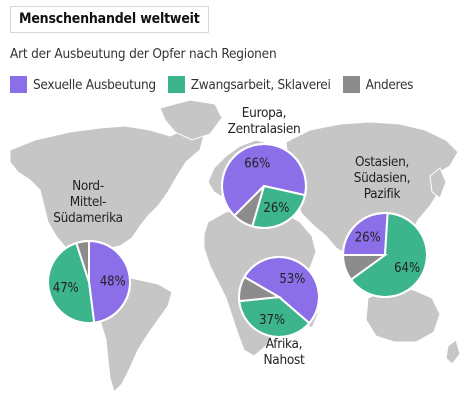 The width and height of the screenshot is (466, 400). I want to click on region-label-1-line-3: Südamerika, so click(87, 218).